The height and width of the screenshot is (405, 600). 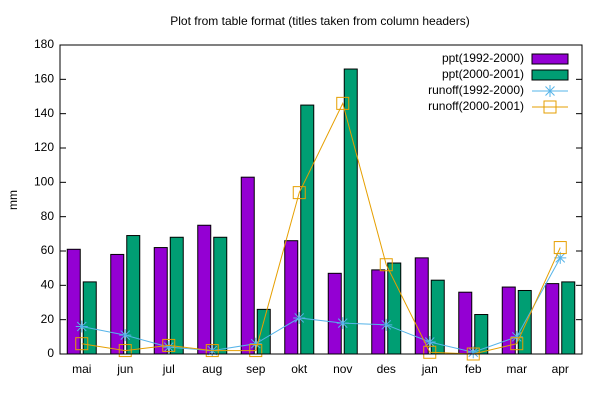 What do you see at coordinates (48, 216) in the screenshot?
I see `y-tick-label: 80` at bounding box center [48, 216].